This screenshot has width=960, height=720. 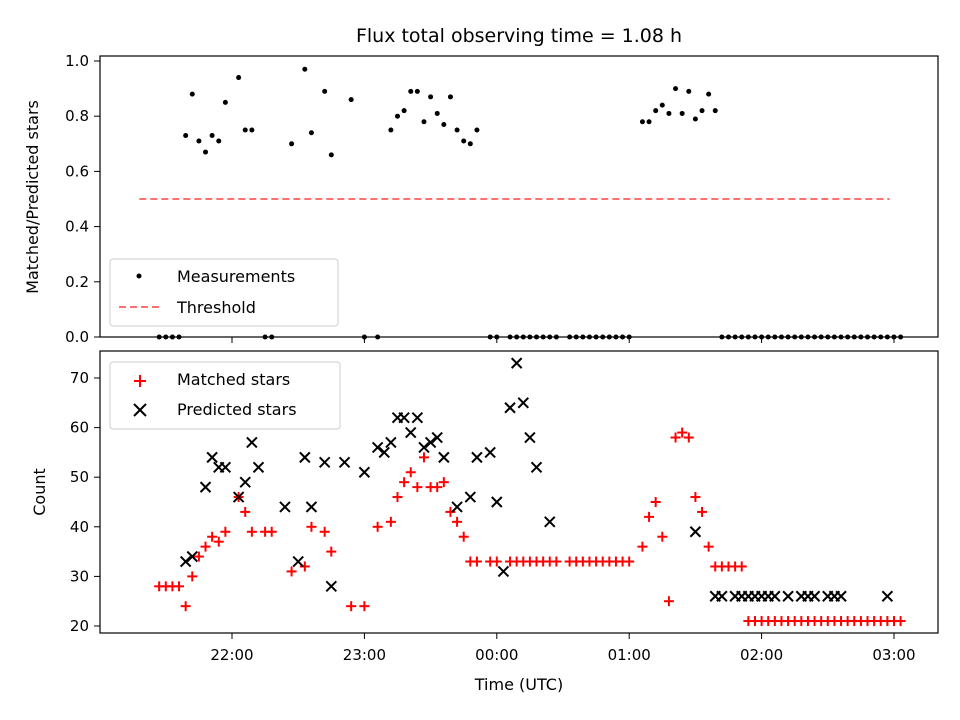 I want to click on x-tick-label: 01:00, so click(x=629, y=655).